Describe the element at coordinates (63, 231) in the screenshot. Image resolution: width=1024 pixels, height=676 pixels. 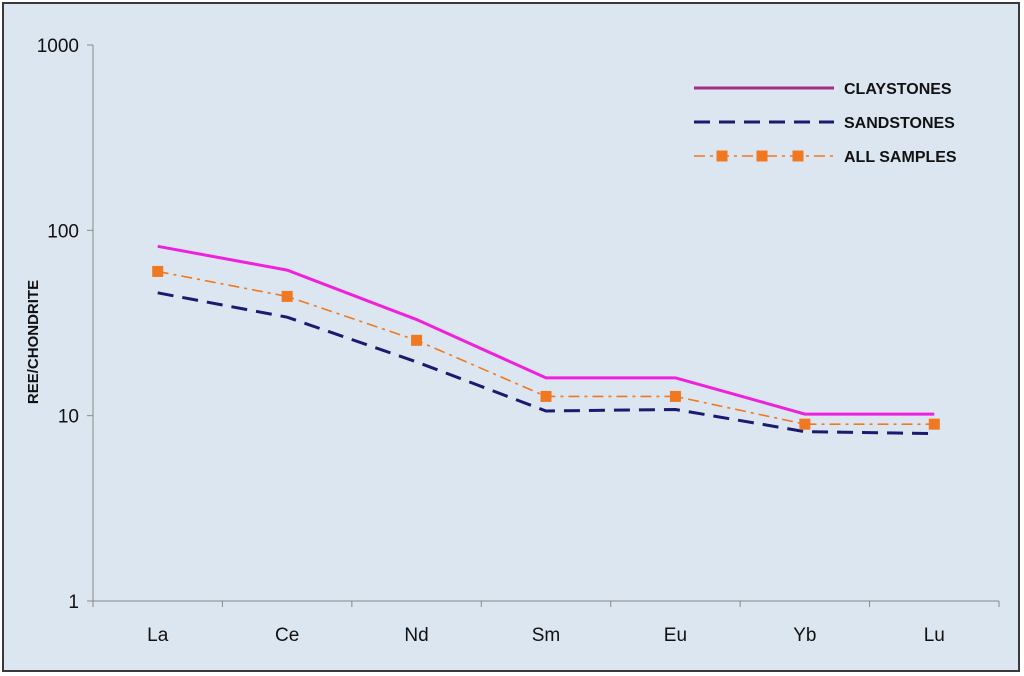
I see `y-tick-label: 100` at that location.